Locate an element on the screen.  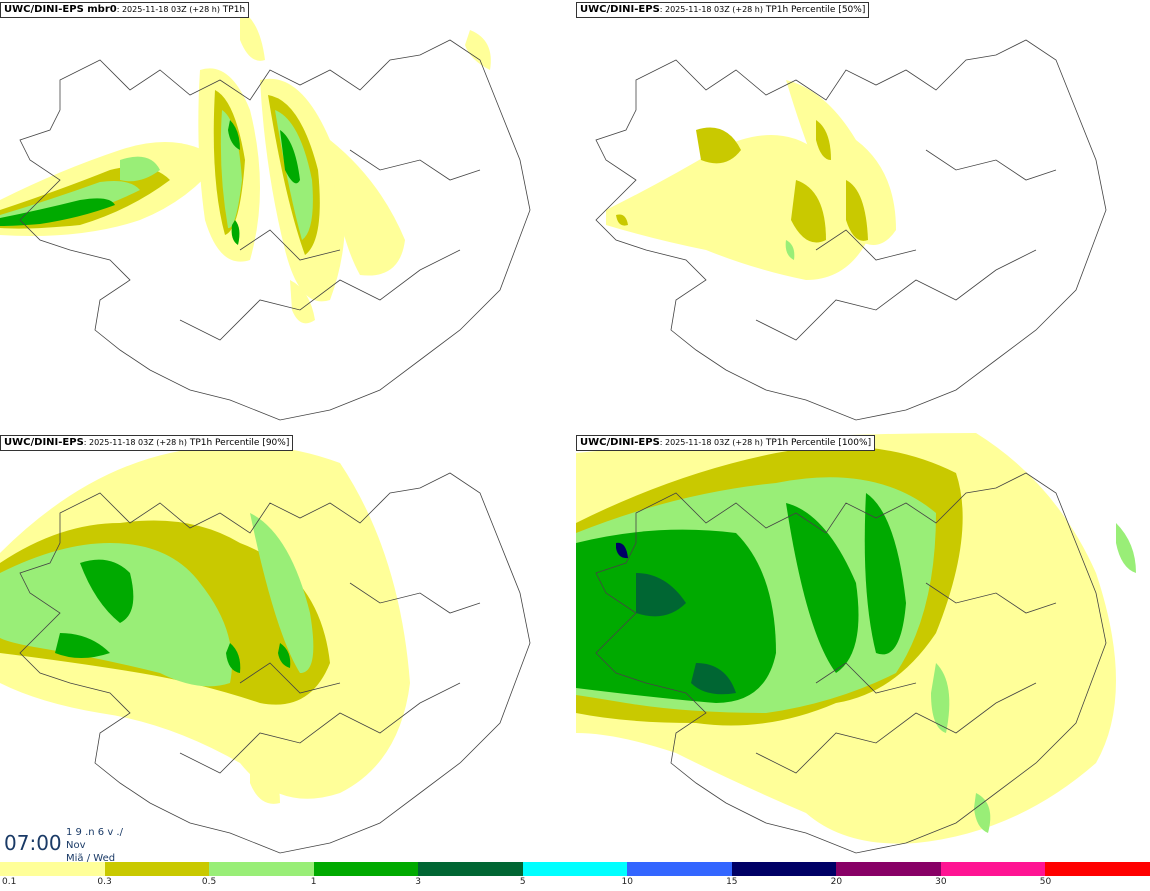
colorbar-tick-label: 0.1 is located at coordinates (9, 882).